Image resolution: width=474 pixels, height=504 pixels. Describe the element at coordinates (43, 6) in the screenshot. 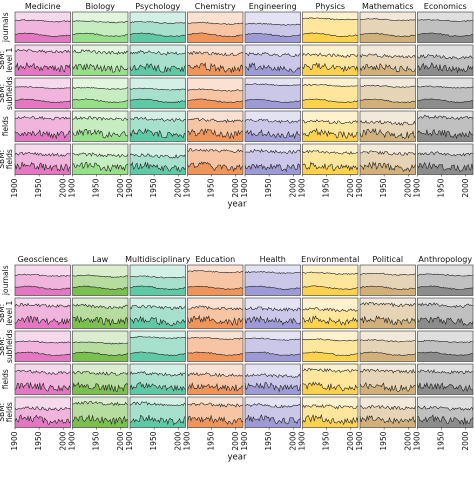

I see `column-title: Medicine` at that location.